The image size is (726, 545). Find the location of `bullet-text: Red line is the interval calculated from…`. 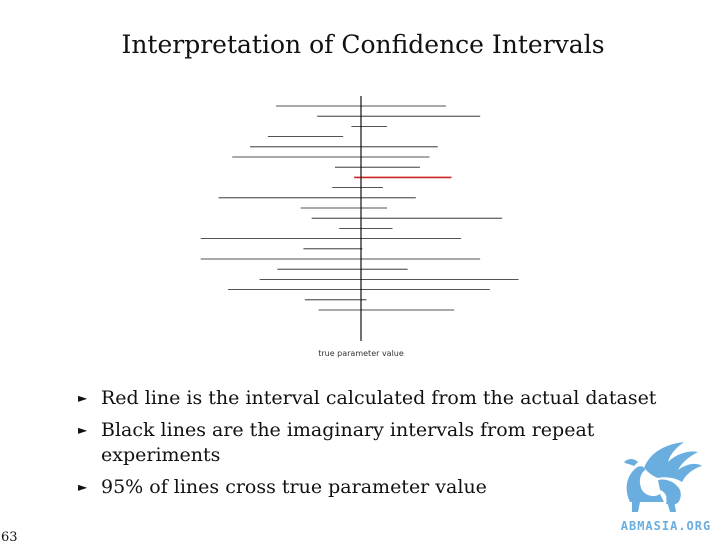

bullet-text: Red line is the interval calculated from… is located at coordinates (379, 398).